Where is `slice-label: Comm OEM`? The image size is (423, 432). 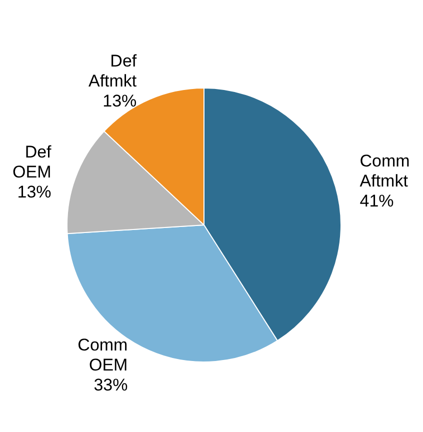 slice-label: Comm OEM is located at coordinates (103, 354).